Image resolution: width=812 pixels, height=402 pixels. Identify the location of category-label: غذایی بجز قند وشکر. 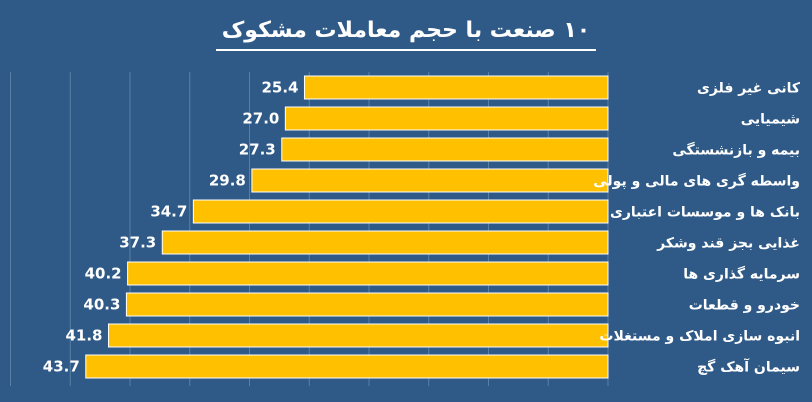
(728, 244).